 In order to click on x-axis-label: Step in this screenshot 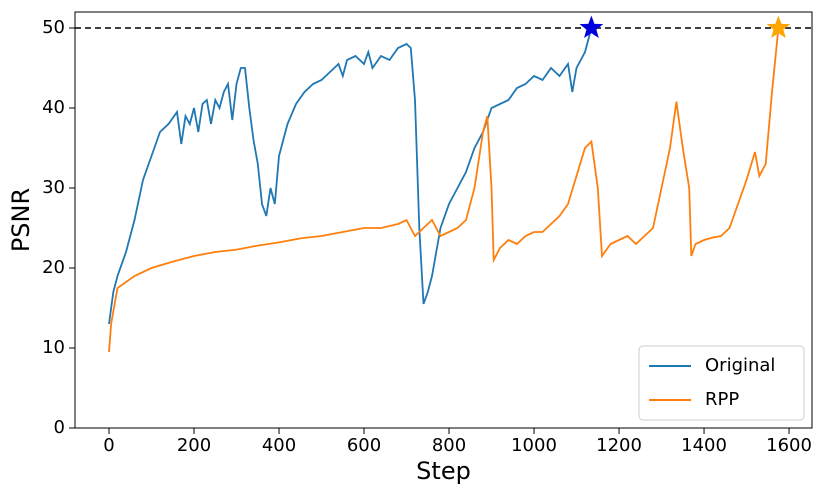, I will do `click(443, 471)`.